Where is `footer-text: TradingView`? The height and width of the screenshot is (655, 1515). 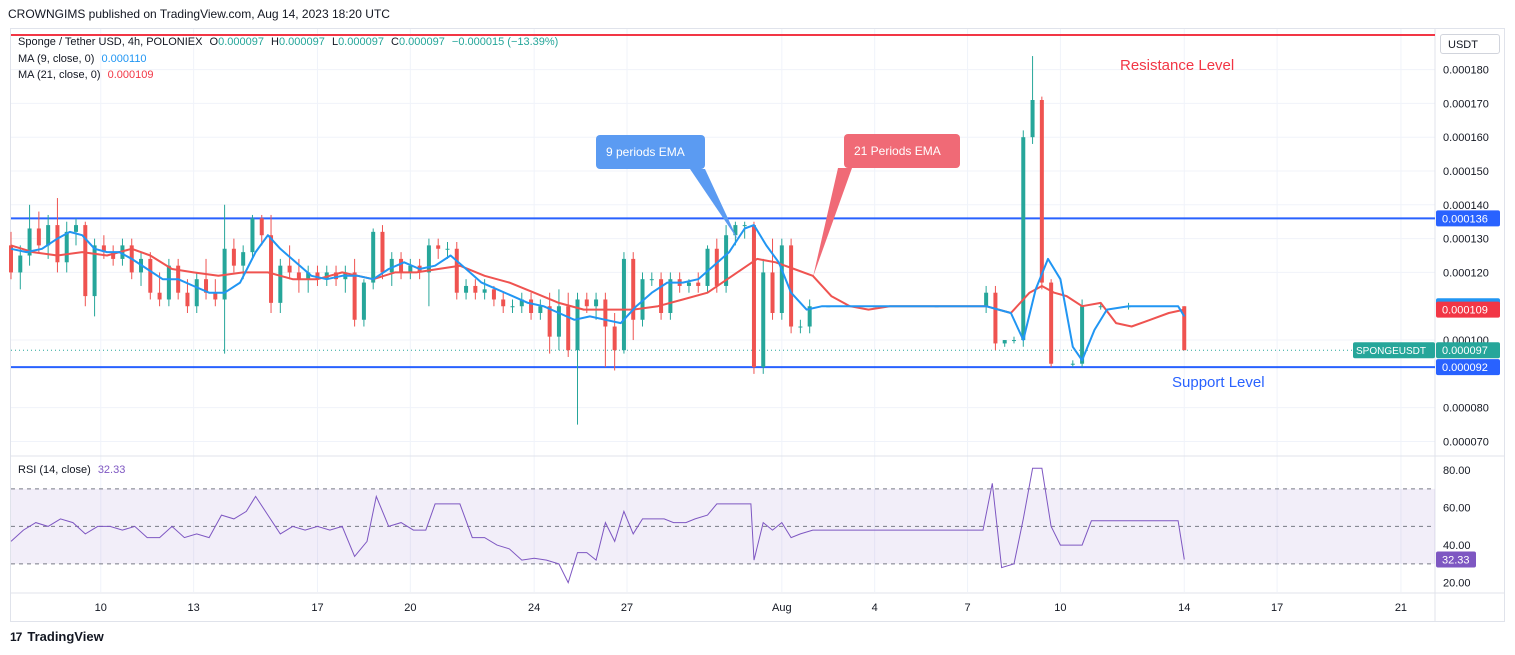
footer-text: TradingView is located at coordinates (65, 636).